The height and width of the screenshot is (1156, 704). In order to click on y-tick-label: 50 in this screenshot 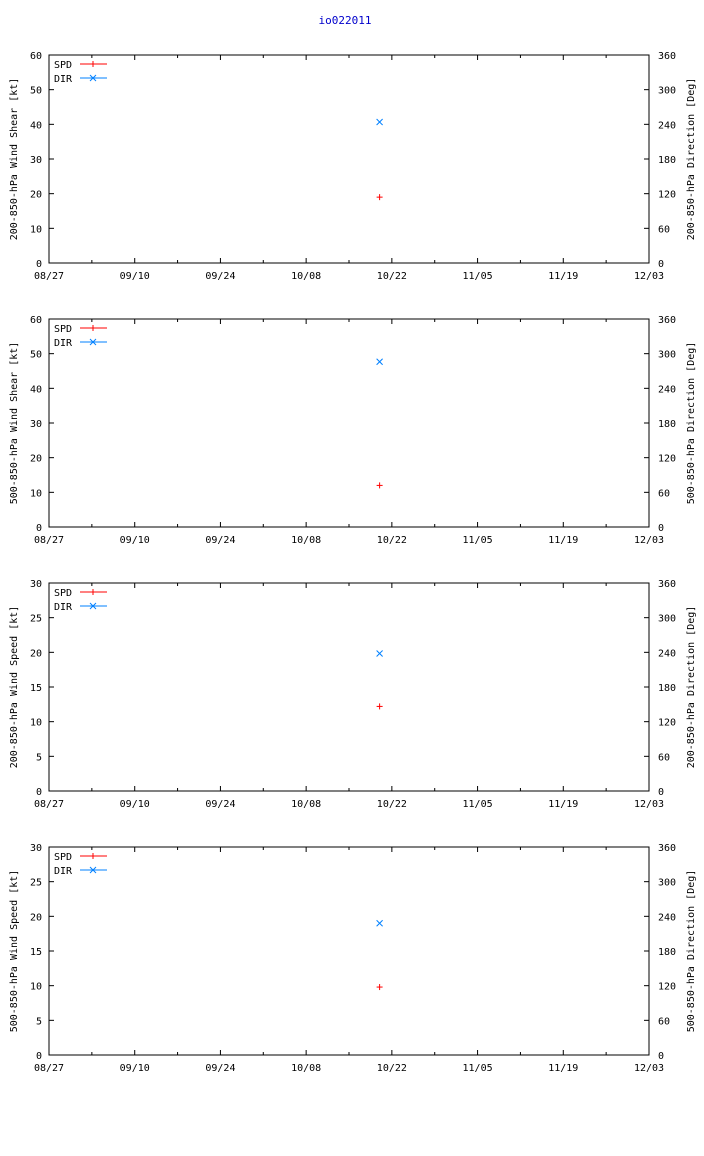, I will do `click(36, 91)`.